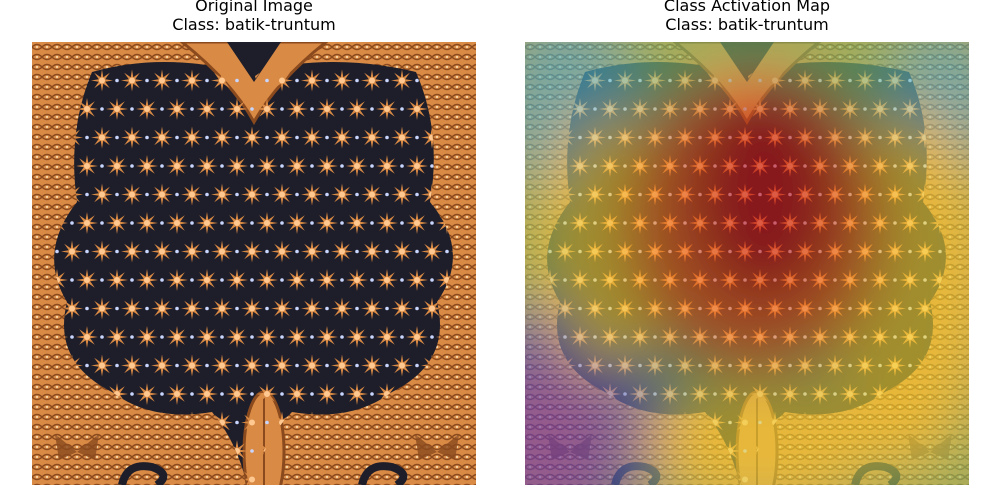 Image resolution: width=1000 pixels, height=500 pixels. I want to click on original-image-class-label: Class: batik-truntum, so click(254, 24).